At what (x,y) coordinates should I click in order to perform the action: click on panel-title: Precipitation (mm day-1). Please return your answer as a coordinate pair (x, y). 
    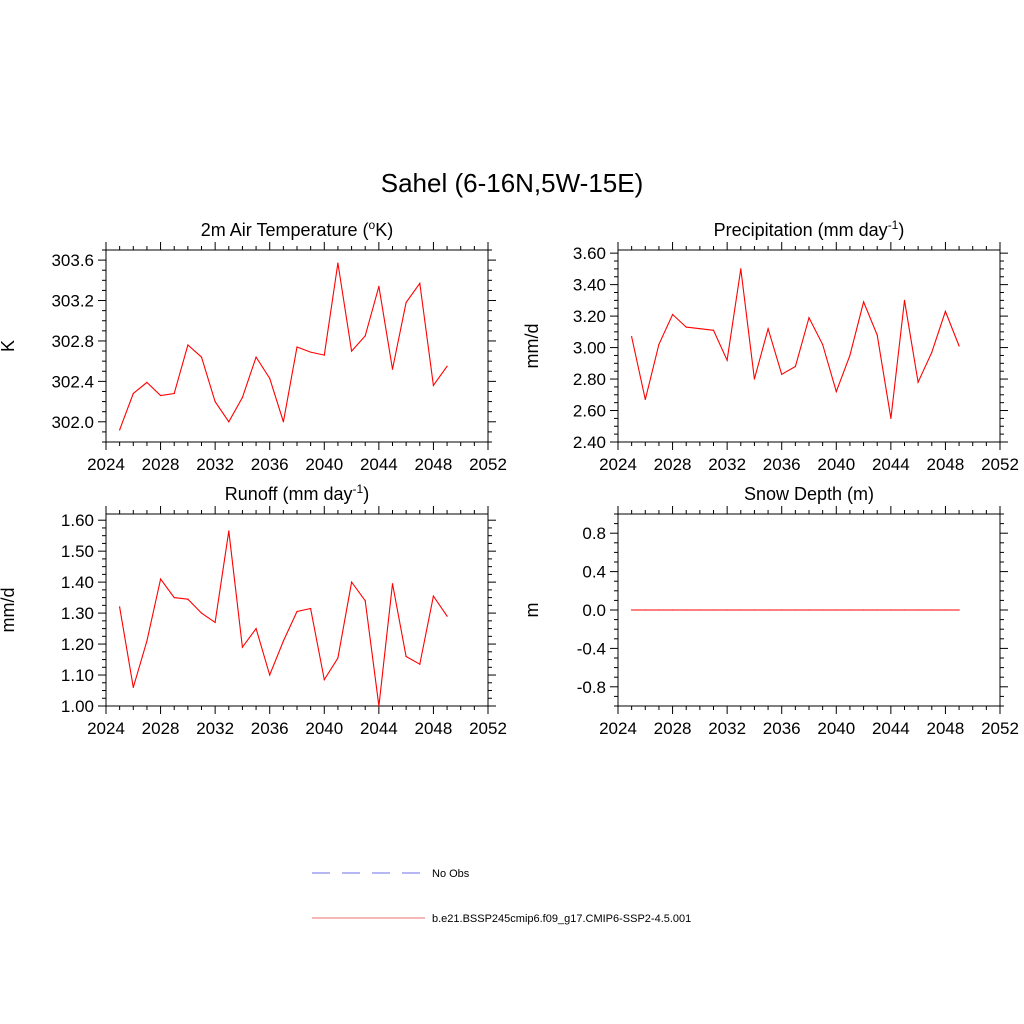
    Looking at the image, I should click on (809, 229).